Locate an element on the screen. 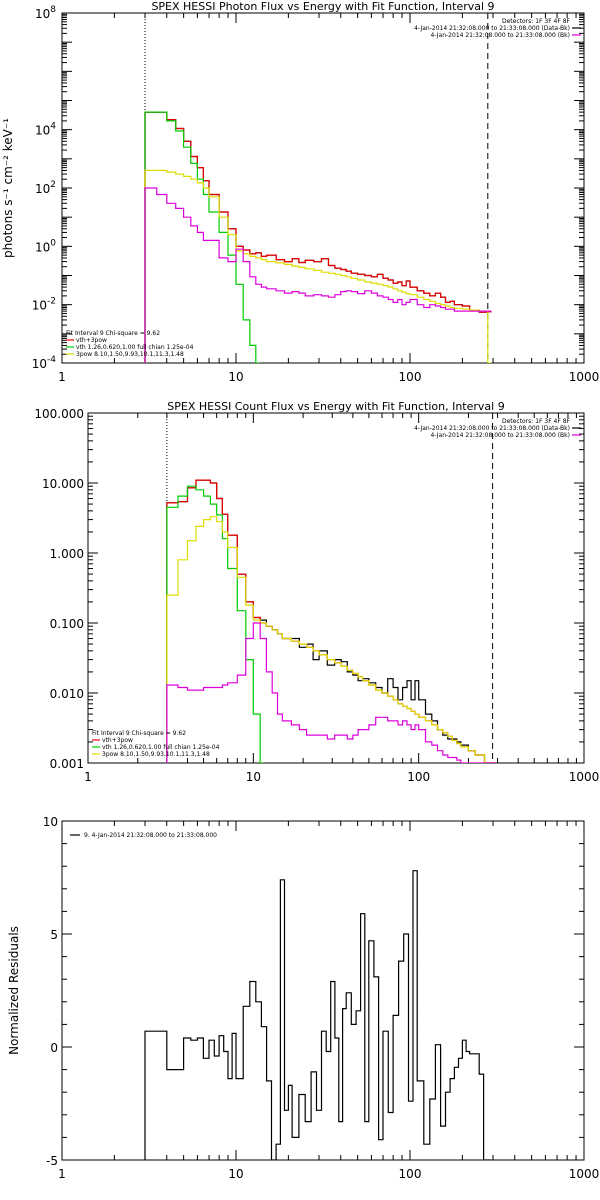  y-tick-label: 10² is located at coordinates (45, 188).